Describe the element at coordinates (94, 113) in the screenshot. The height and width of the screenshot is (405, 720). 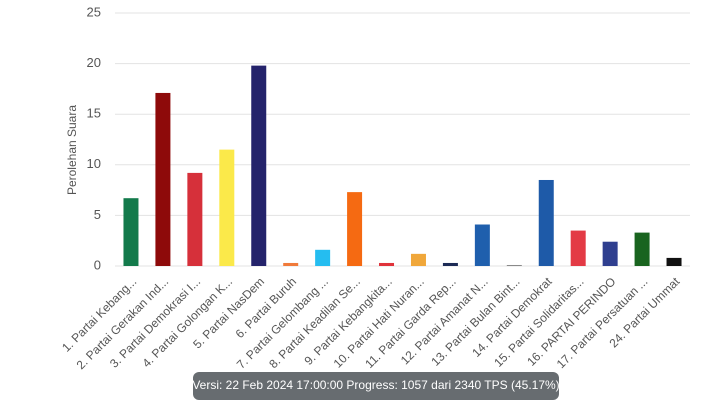
I see `y-tick-label: 15` at that location.